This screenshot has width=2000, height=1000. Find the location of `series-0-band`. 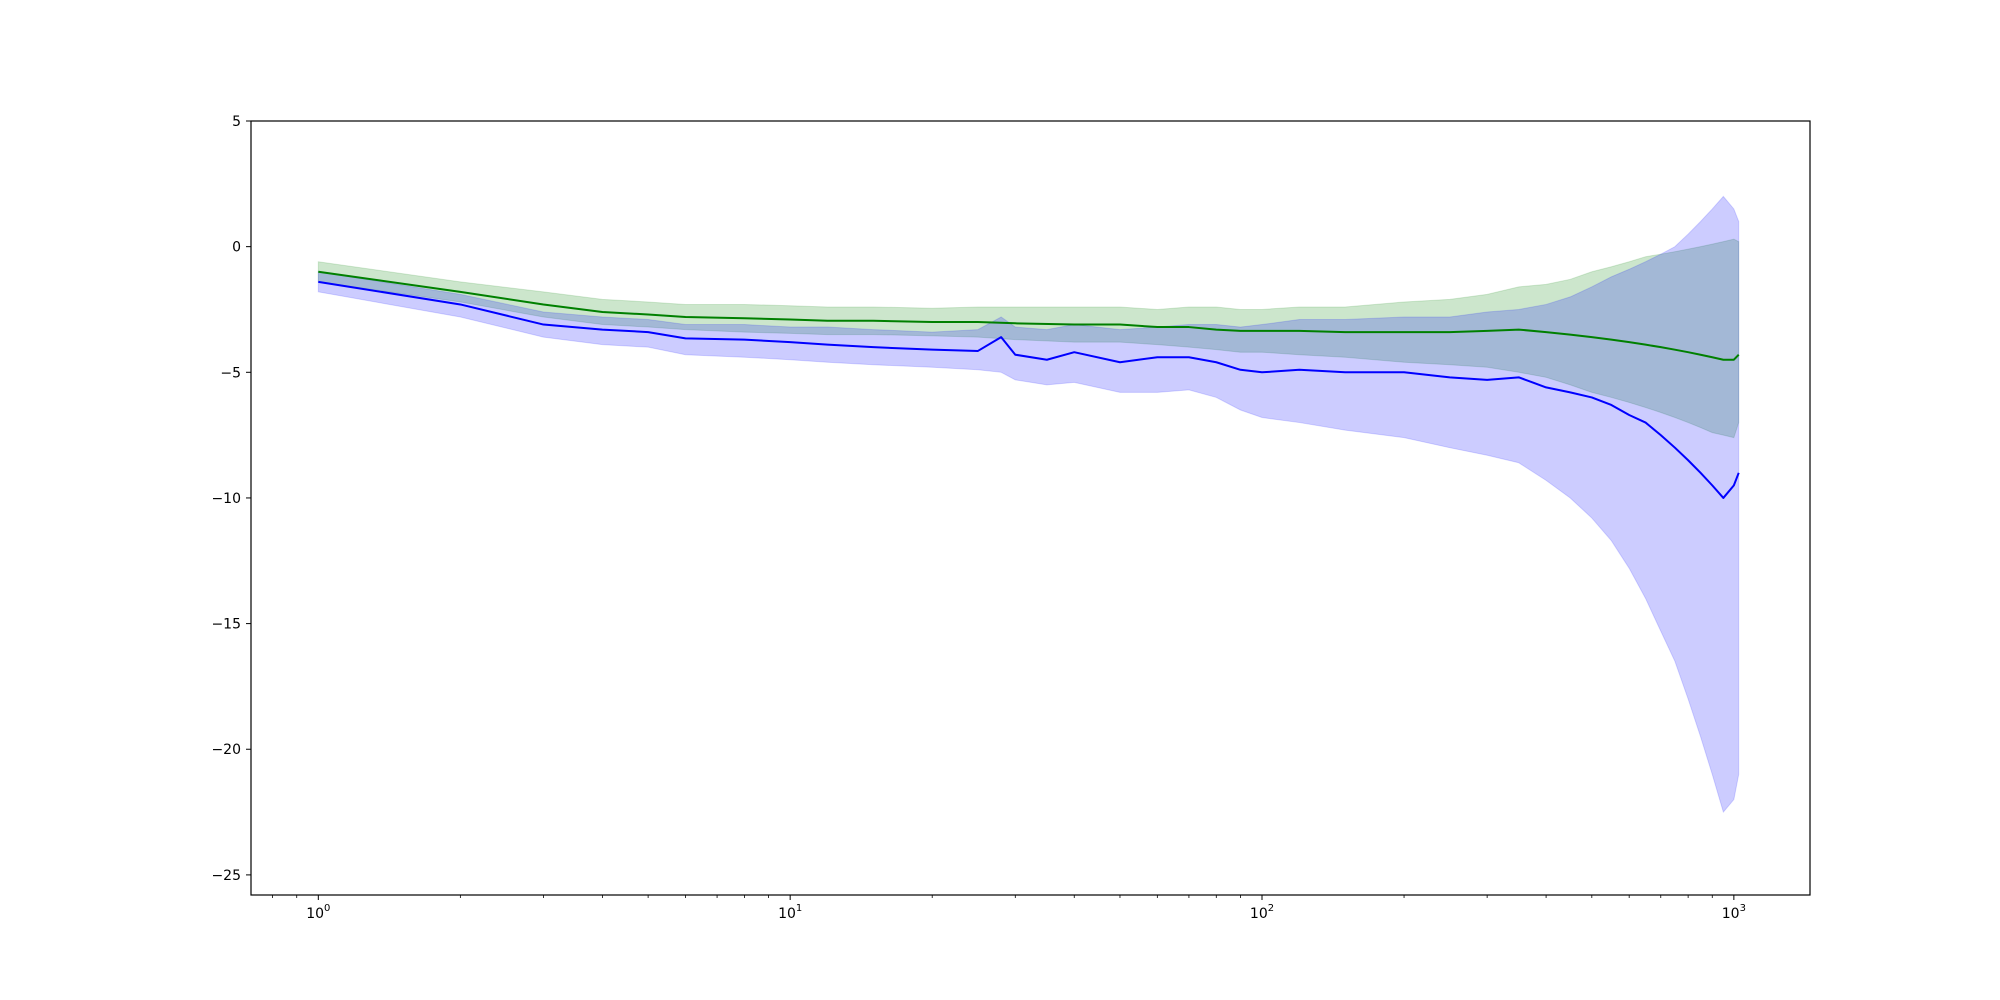

series-0-band is located at coordinates (1028, 338).